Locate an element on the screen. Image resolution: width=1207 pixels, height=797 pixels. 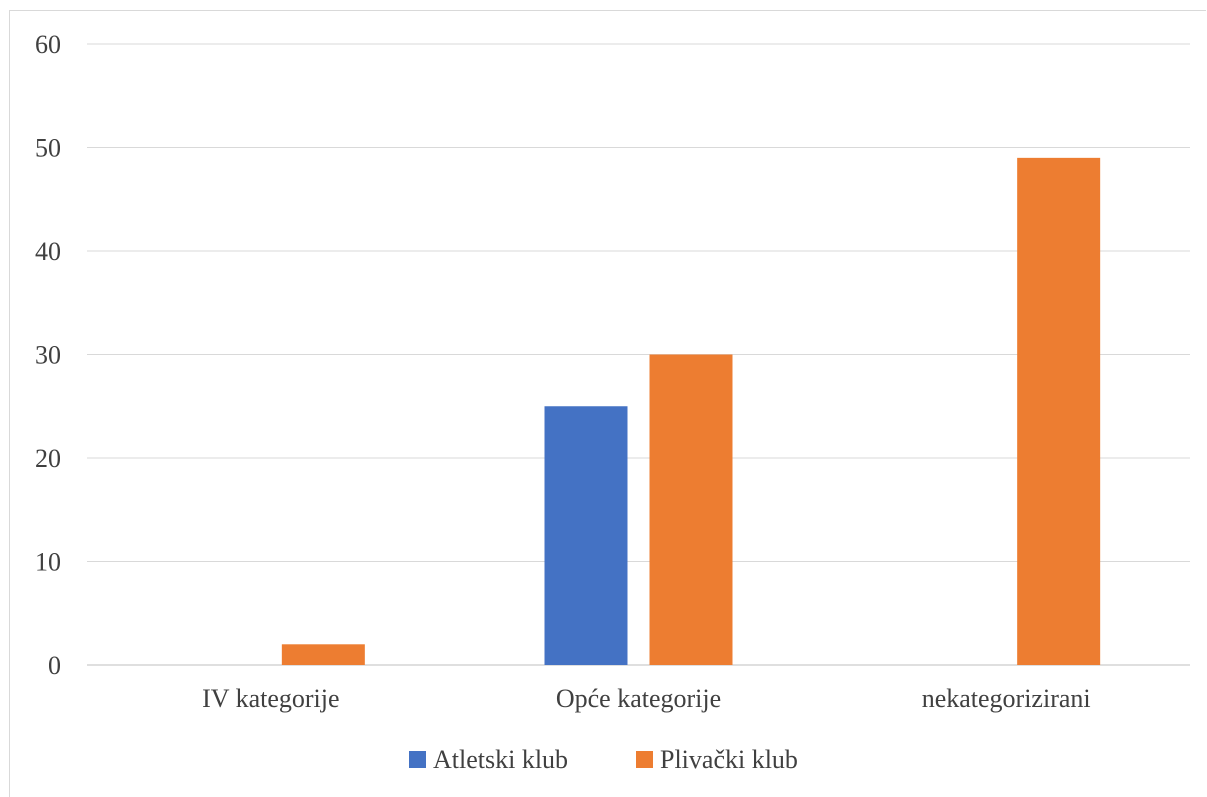
x-tick-label: nekategorizirani is located at coordinates (1006, 698).